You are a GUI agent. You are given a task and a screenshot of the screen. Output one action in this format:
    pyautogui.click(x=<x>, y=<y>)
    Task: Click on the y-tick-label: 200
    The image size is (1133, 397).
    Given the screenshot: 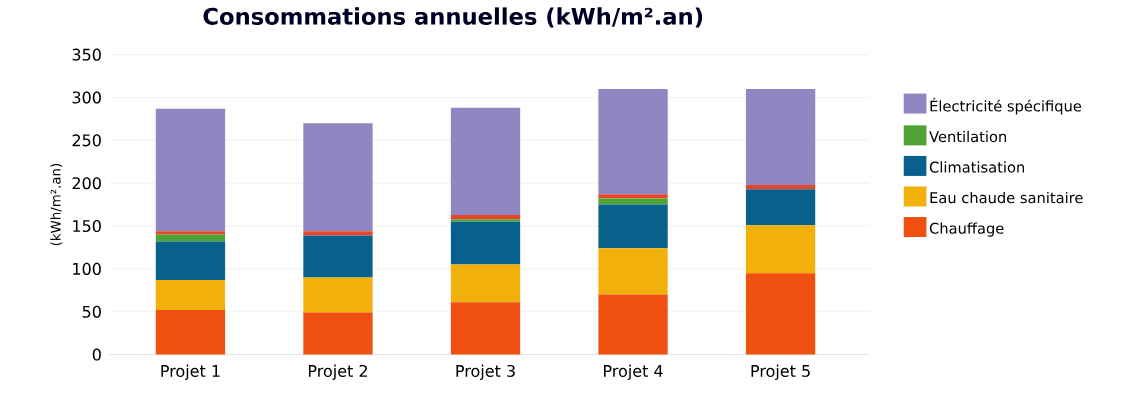 What is the action you would take?
    pyautogui.click(x=86, y=183)
    